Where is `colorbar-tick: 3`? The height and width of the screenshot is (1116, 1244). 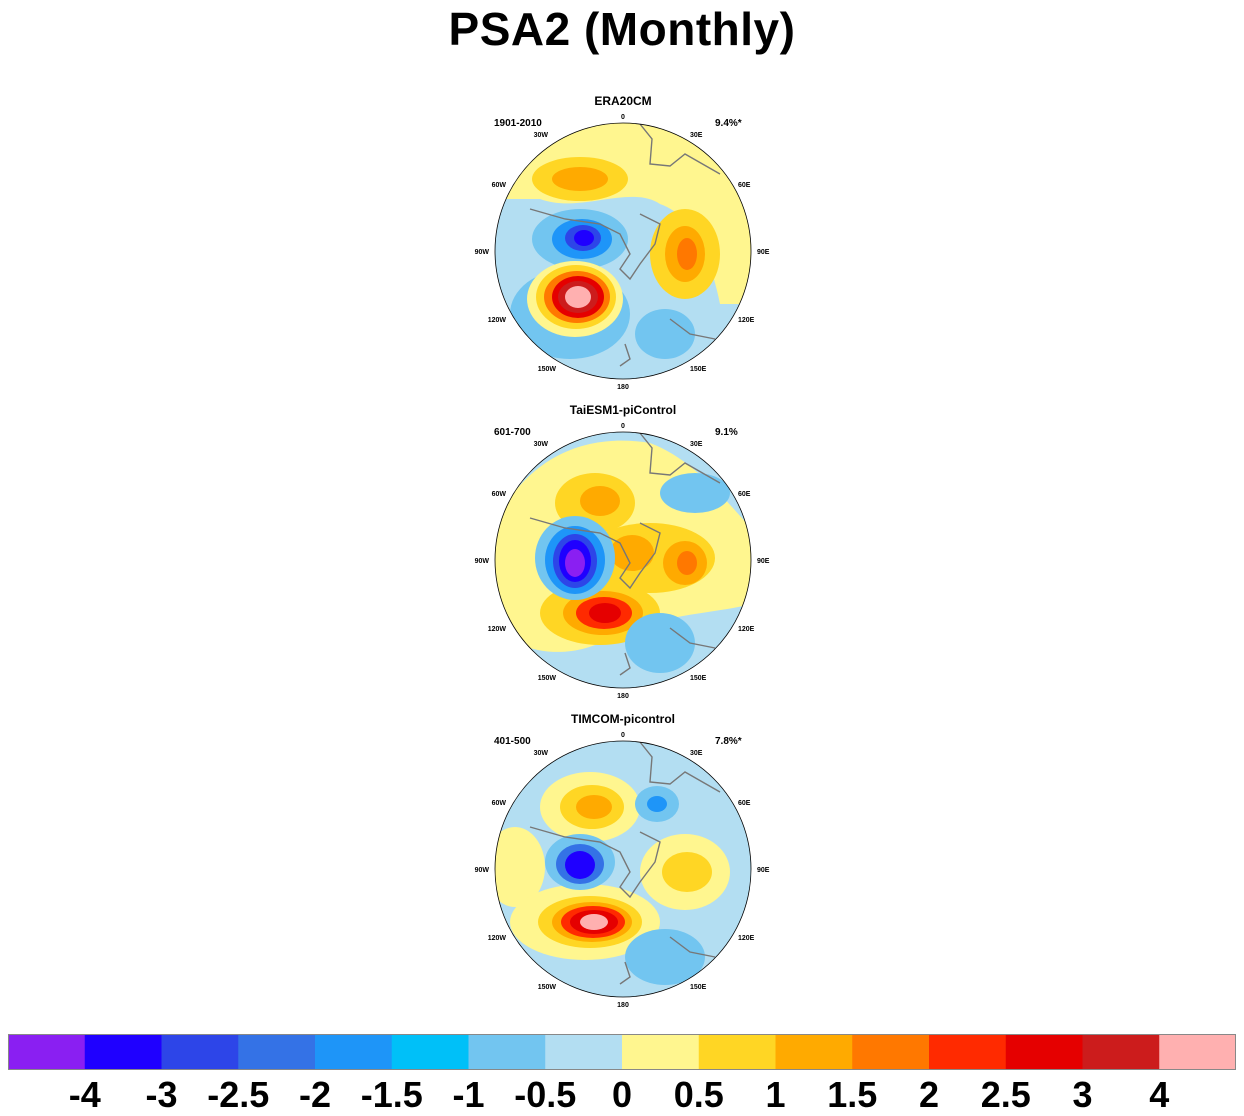
colorbar-tick: 3 is located at coordinates (1082, 1094).